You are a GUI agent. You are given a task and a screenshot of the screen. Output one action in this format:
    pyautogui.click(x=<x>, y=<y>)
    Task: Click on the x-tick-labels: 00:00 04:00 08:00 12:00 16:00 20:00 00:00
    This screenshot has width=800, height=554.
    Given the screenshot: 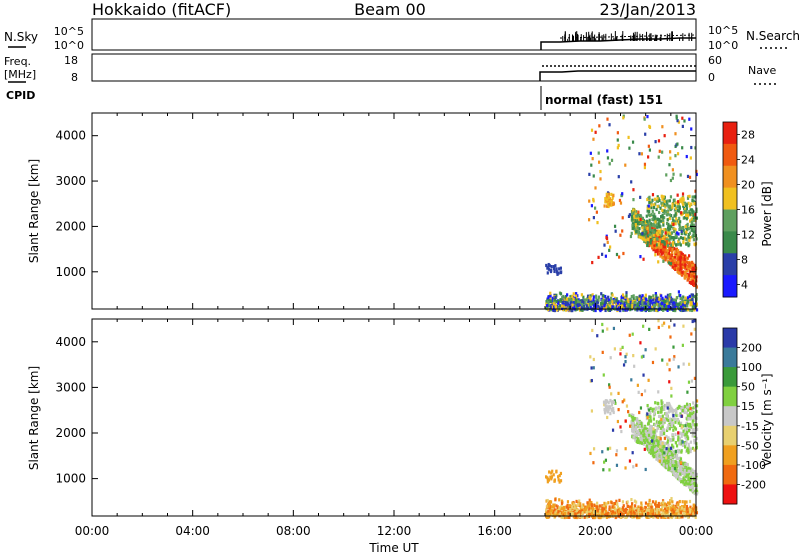 What is the action you would take?
    pyautogui.click(x=394, y=531)
    